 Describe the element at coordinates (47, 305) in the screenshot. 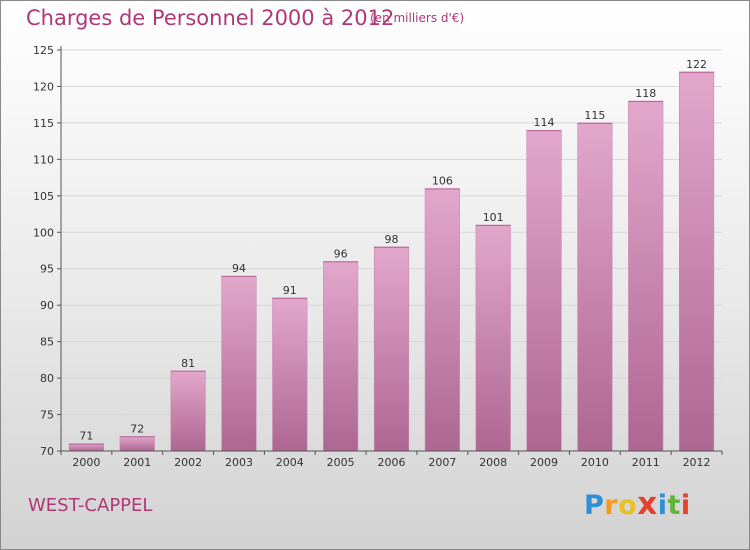

I see `y-tick-label: 90` at that location.